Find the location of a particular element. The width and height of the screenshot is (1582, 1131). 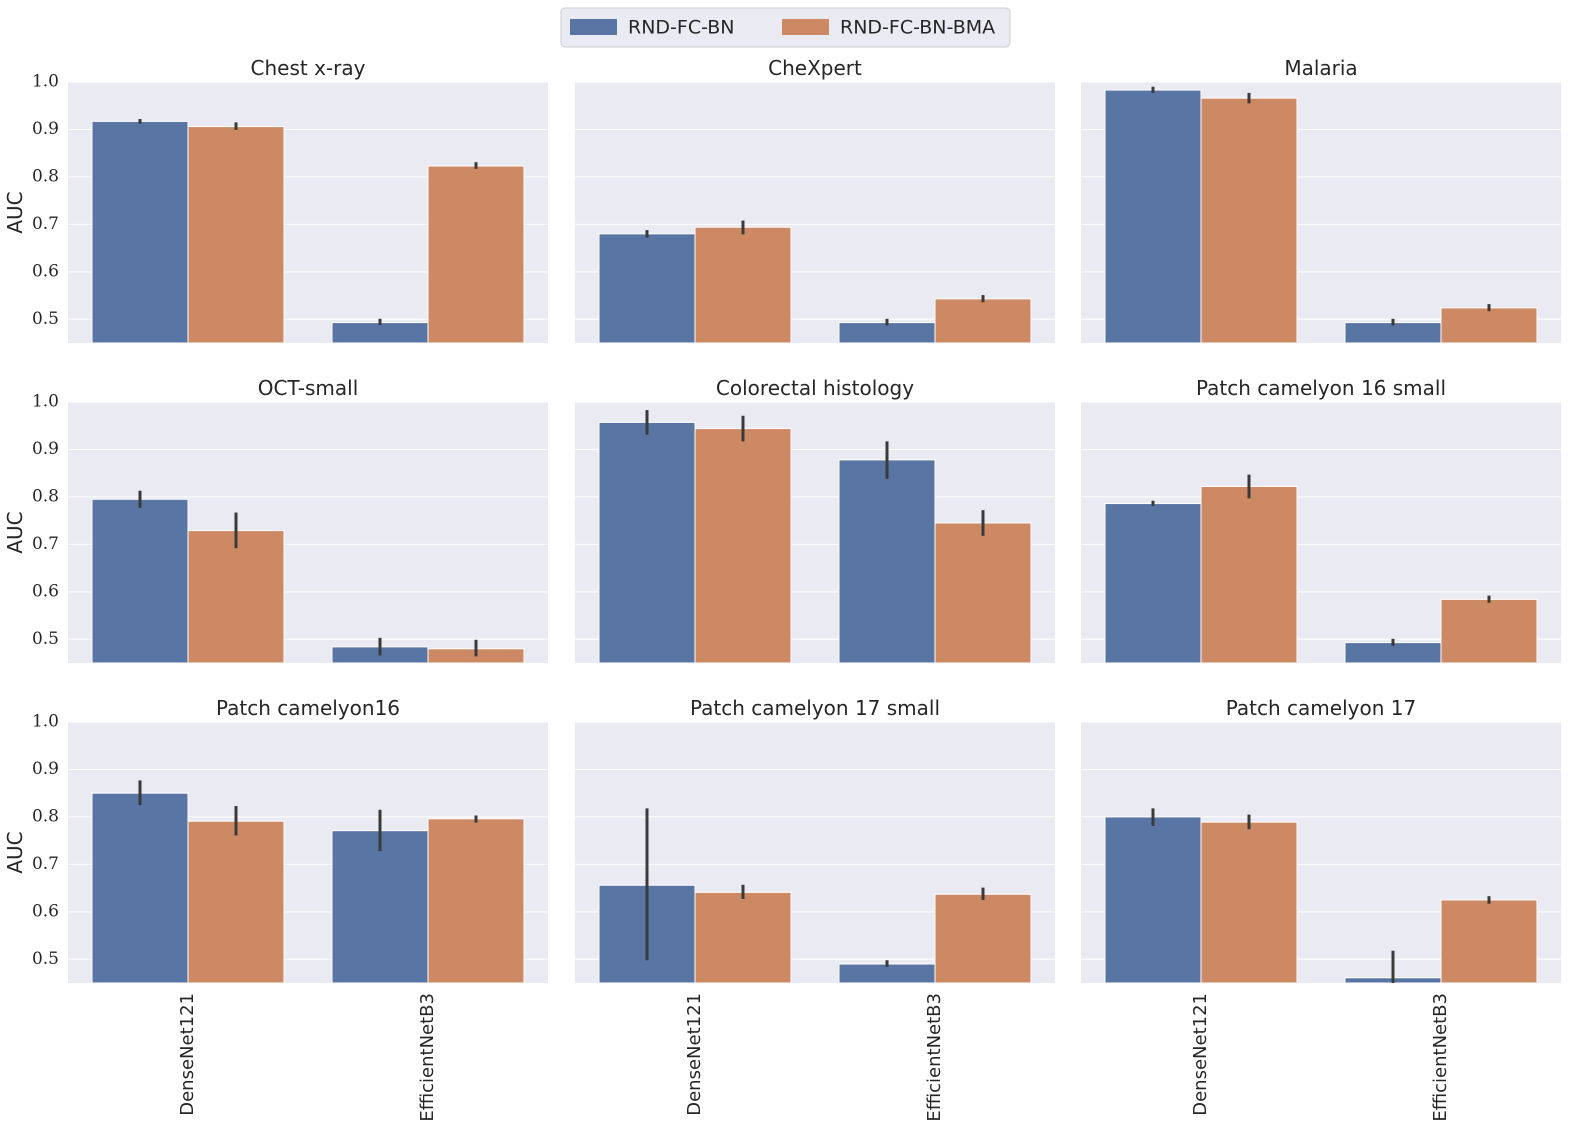

legend-label: RND-FC-BN is located at coordinates (681, 28).